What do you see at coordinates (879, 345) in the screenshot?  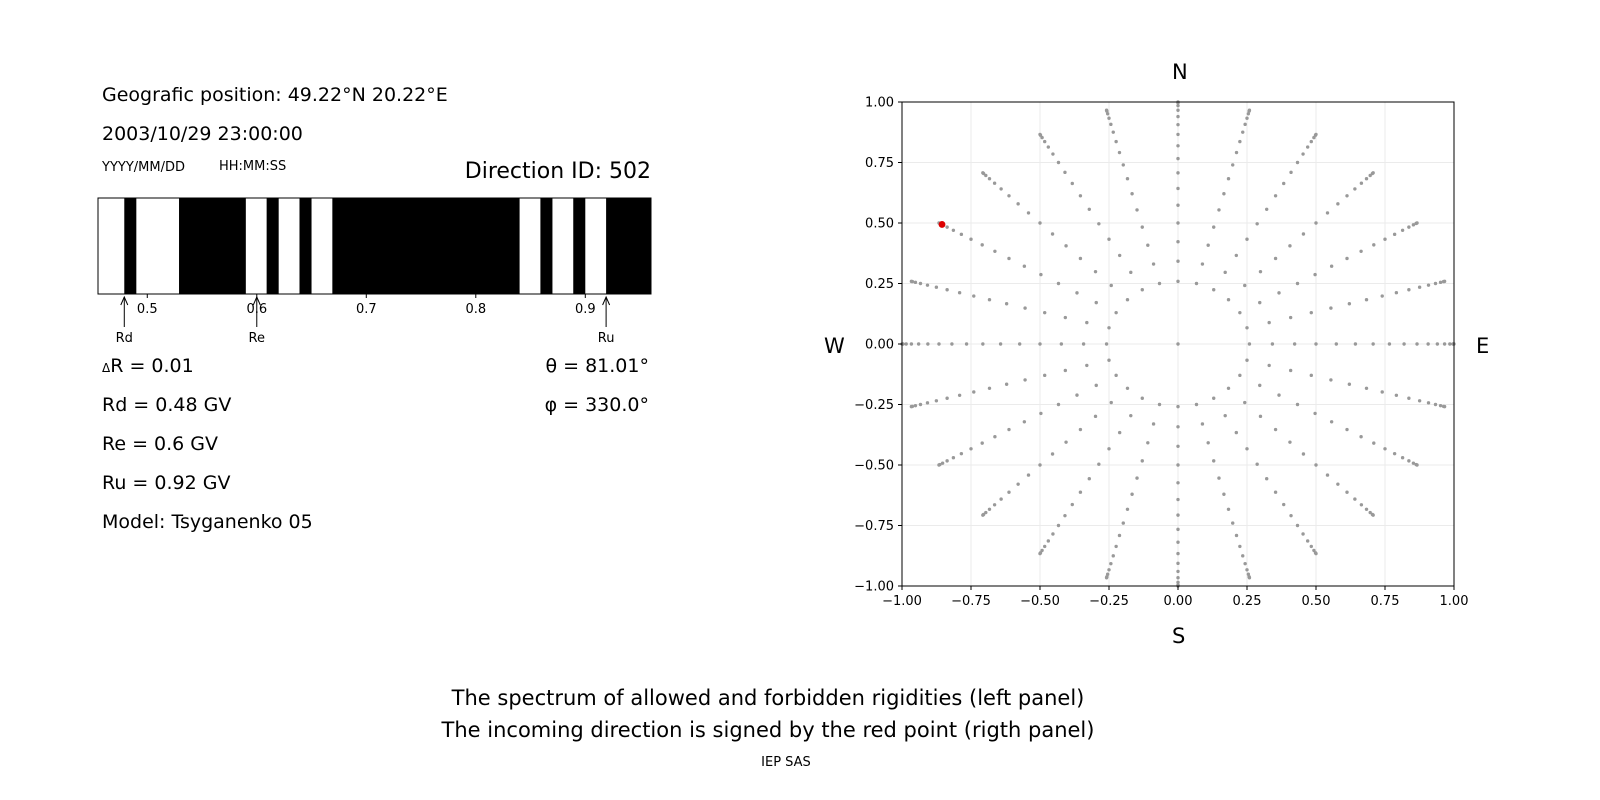 I see `y-tick-label: 0.00` at bounding box center [879, 345].